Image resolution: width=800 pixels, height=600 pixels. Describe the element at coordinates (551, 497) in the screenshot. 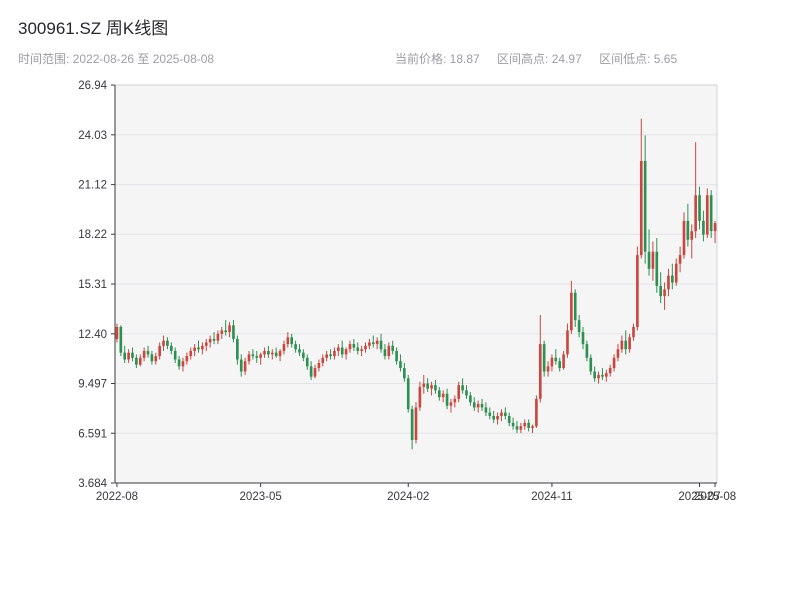

I see `svg-text: 2024-11` at that location.